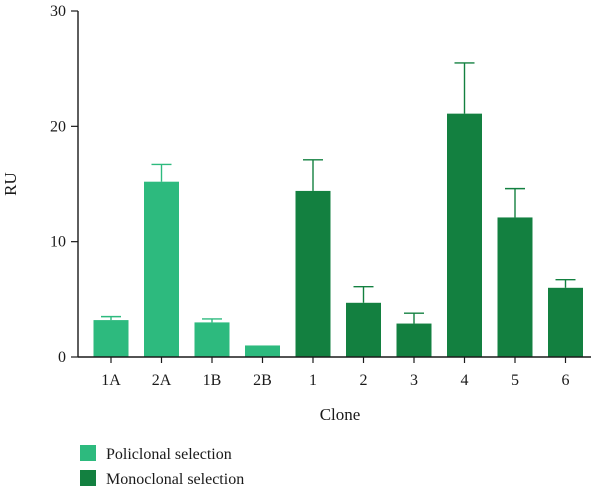  Describe the element at coordinates (10, 184) in the screenshot. I see `y-axis-title: RU` at that location.